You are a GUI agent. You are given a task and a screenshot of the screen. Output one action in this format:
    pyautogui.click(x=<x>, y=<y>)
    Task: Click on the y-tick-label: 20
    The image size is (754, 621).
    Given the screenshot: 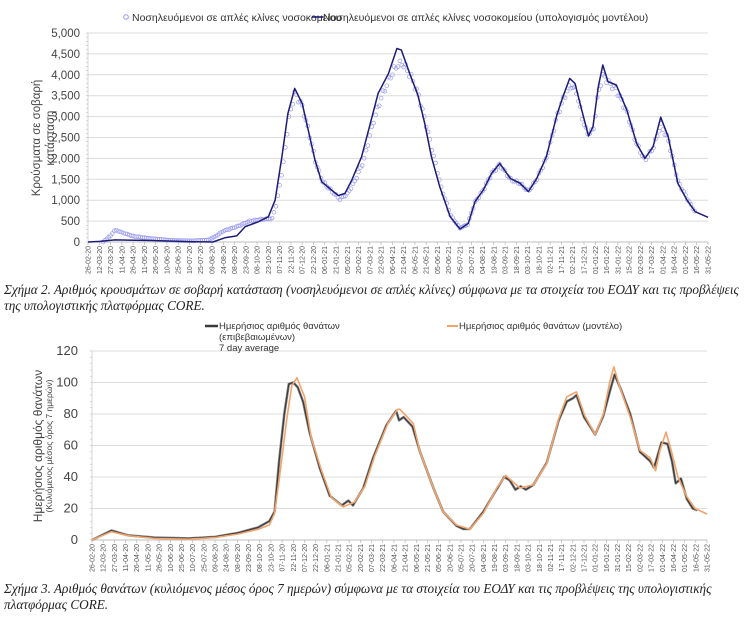 What is the action you would take?
    pyautogui.click(x=71, y=508)
    